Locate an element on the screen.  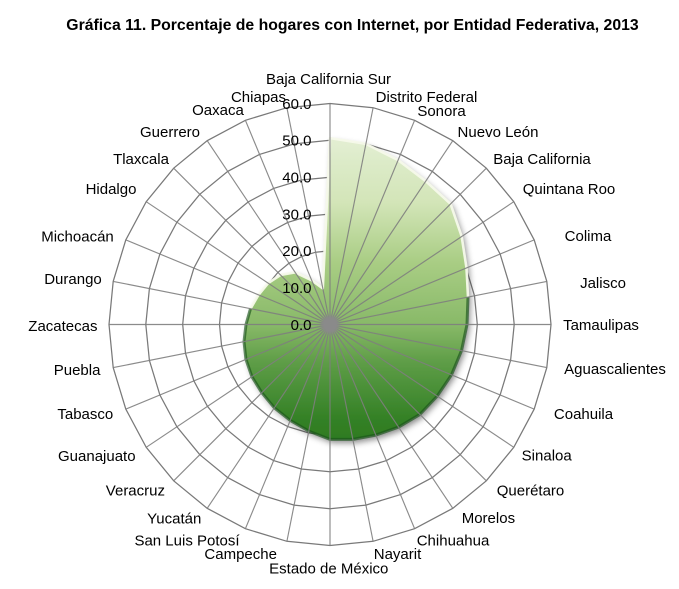
svg-text: 40.0 is located at coordinates (296, 178).